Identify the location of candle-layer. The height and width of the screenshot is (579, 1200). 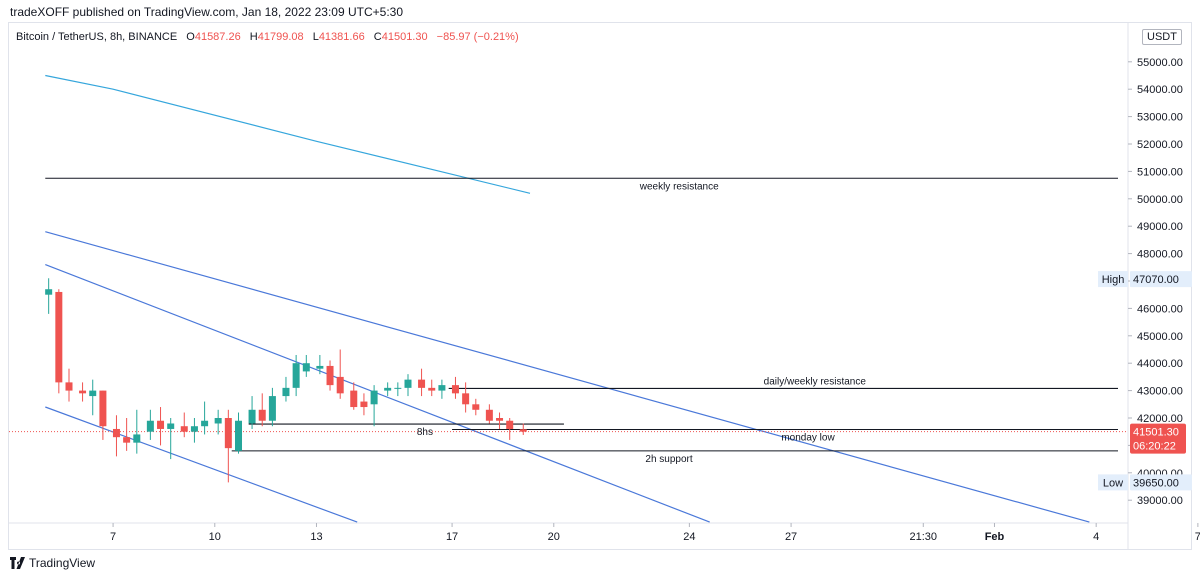
(286, 380).